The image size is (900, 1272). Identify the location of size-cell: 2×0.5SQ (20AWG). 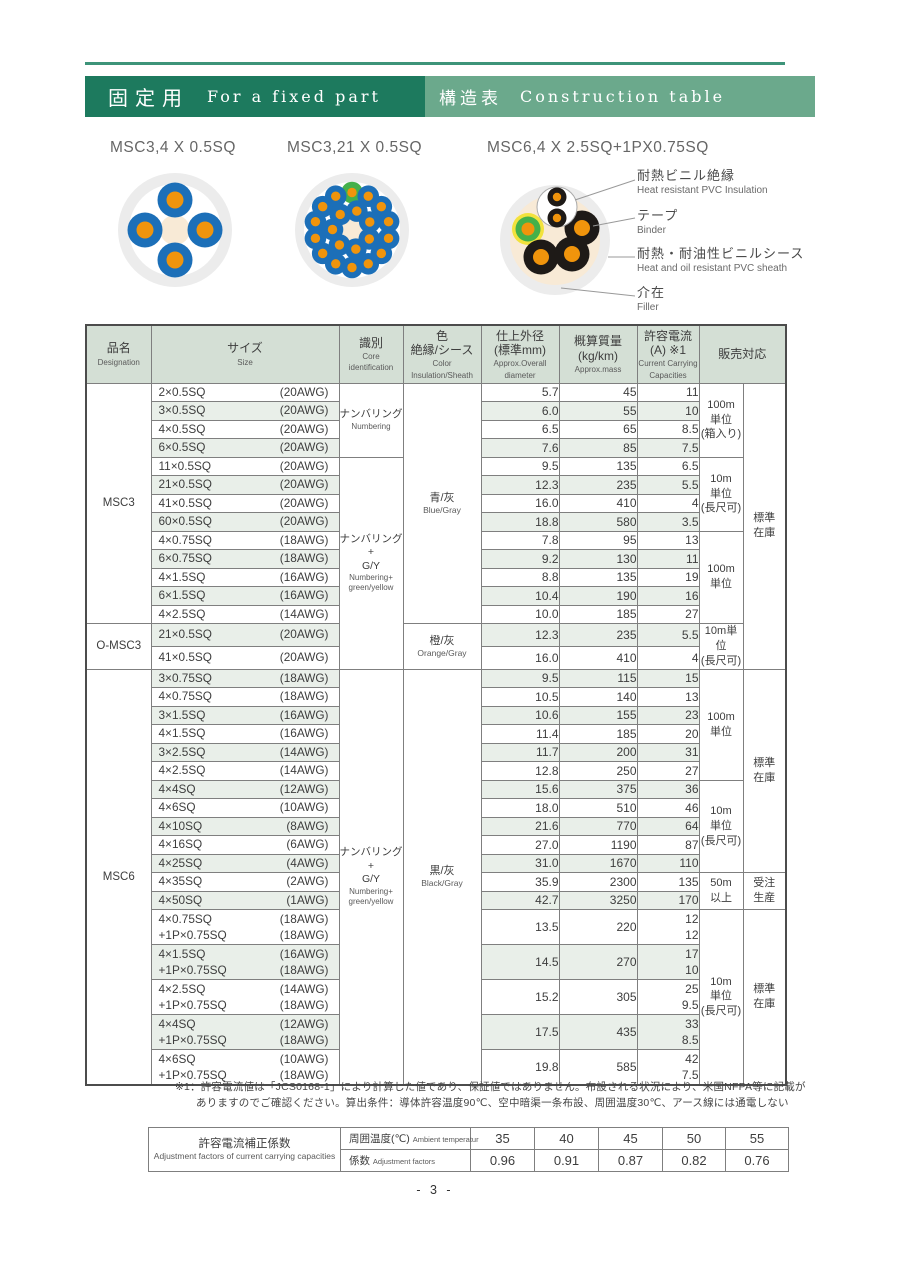
(245, 392).